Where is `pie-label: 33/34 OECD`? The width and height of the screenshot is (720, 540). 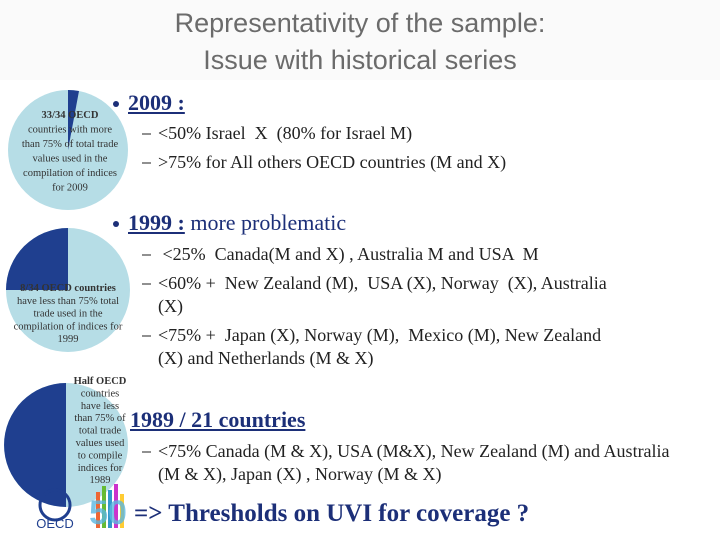 pie-label: 33/34 OECD is located at coordinates (70, 115).